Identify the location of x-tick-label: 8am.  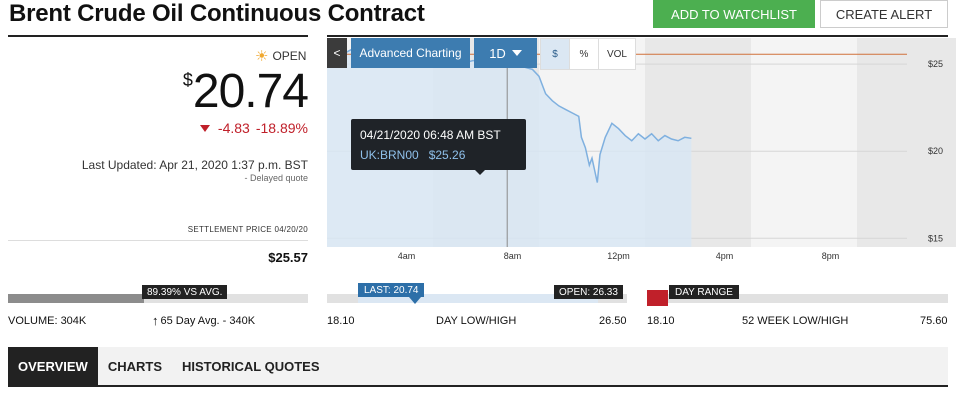
(513, 256).